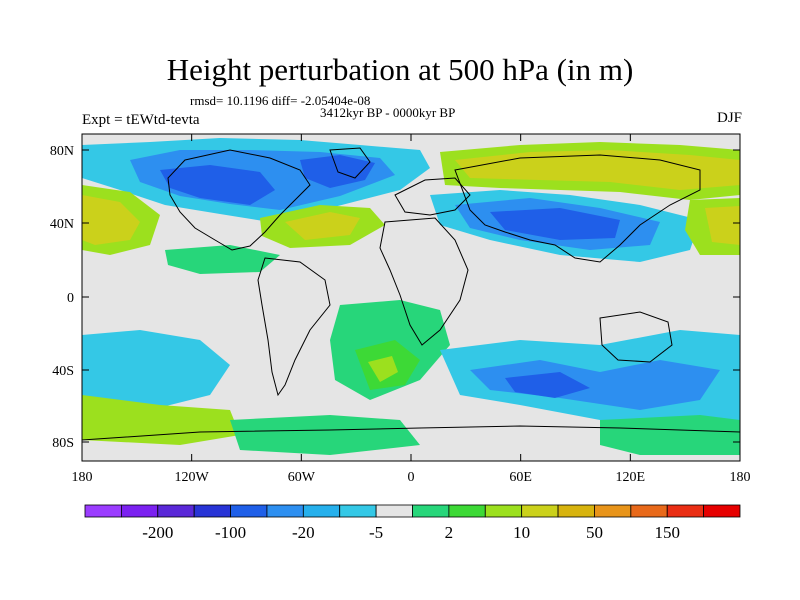  Describe the element at coordinates (157, 532) in the screenshot. I see `colorbar-label: -200` at that location.